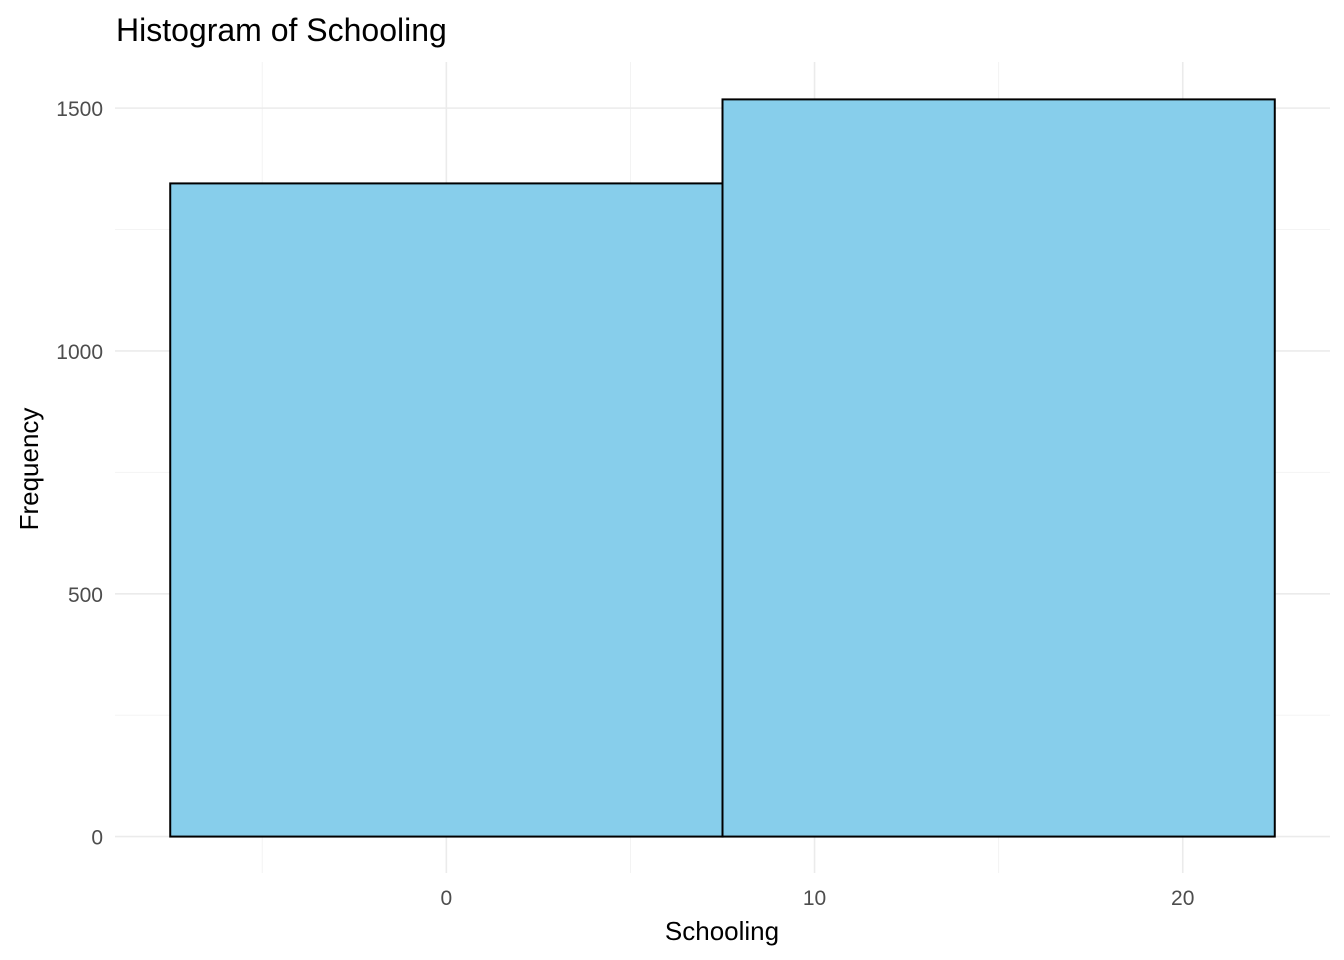 This screenshot has width=1344, height=960. I want to click on x-tick-label: 0, so click(447, 898).